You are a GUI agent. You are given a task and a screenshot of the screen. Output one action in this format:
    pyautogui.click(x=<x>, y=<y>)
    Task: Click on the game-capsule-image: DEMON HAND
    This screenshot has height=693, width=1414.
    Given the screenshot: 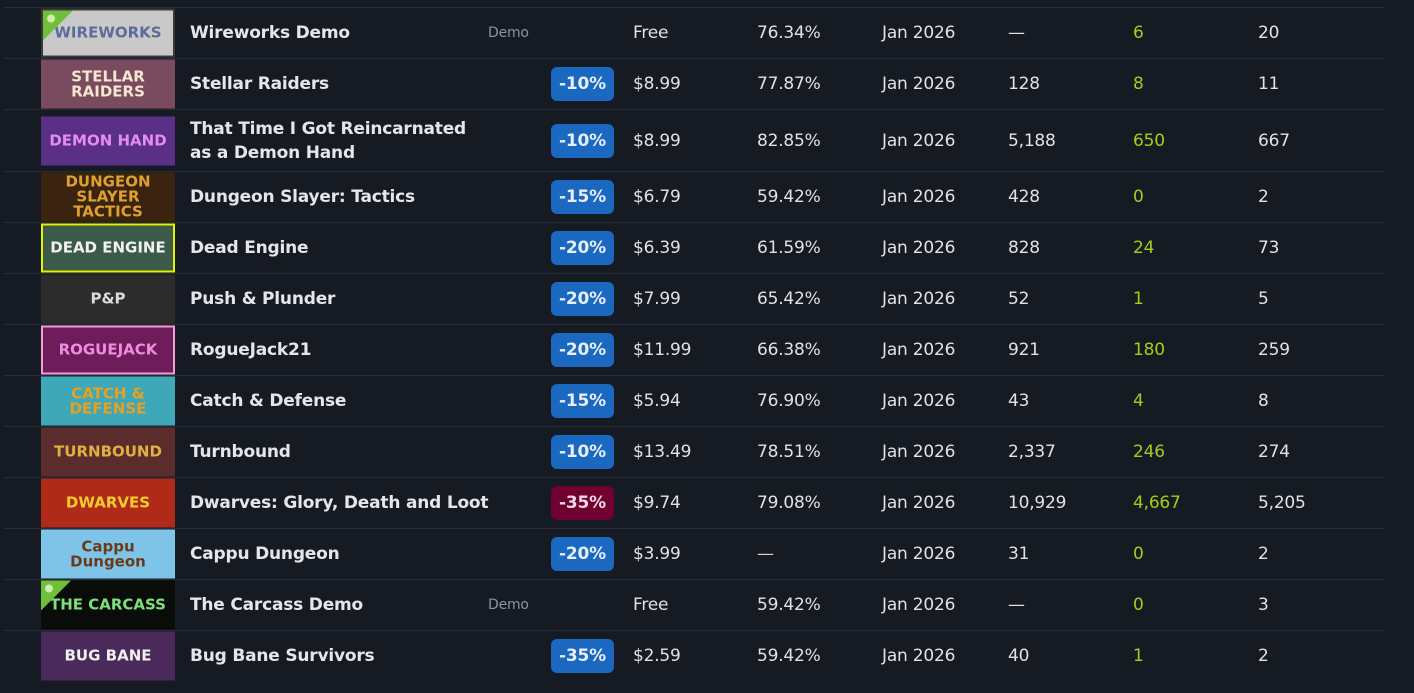 What is the action you would take?
    pyautogui.click(x=108, y=140)
    